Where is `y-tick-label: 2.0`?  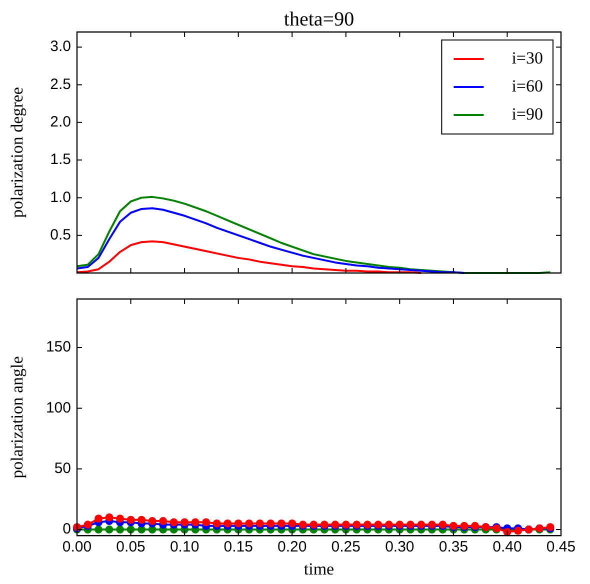
y-tick-label: 2.0 is located at coordinates (60, 122).